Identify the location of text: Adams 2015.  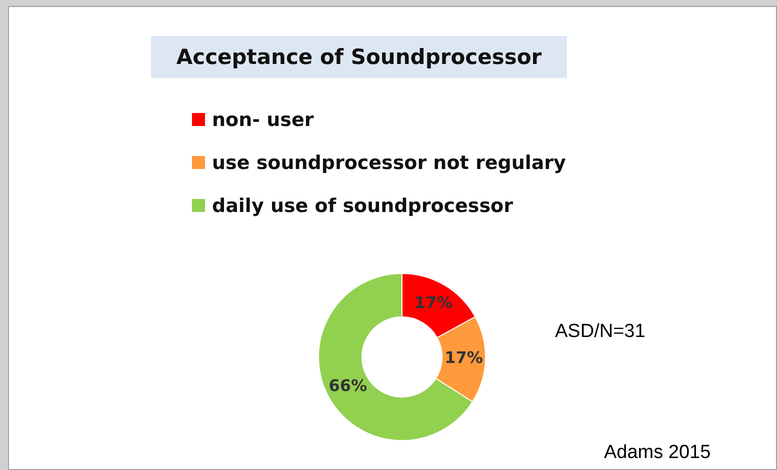
(657, 453).